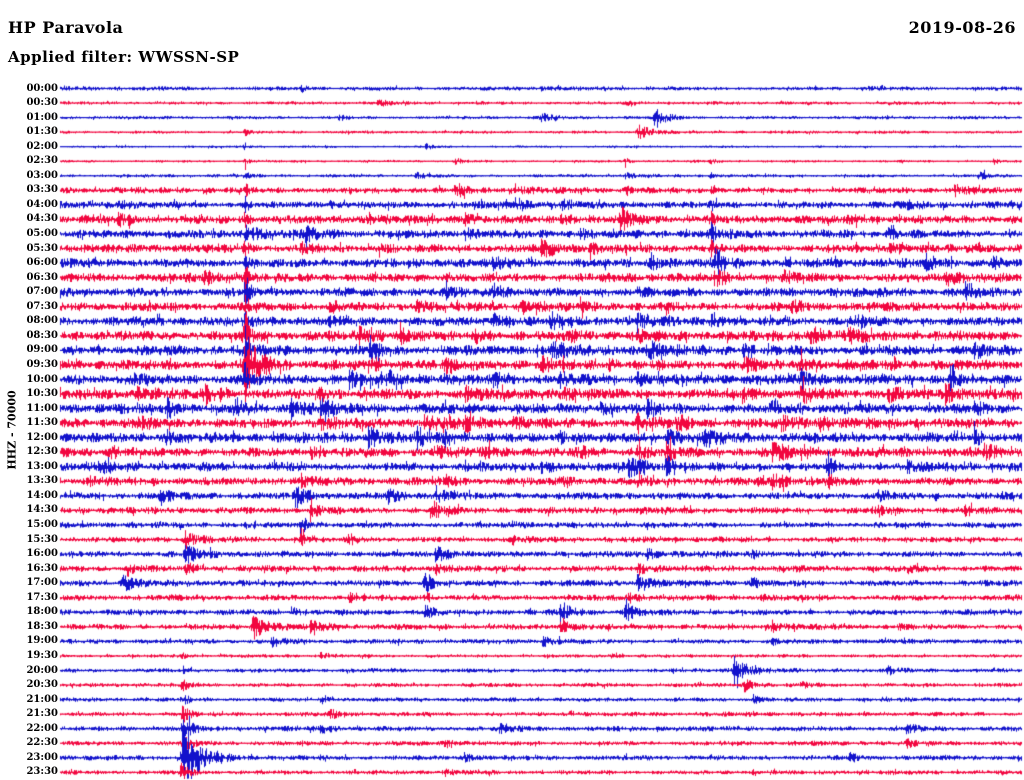 The width and height of the screenshot is (1024, 780). I want to click on time-label: 09:00, so click(42, 350).